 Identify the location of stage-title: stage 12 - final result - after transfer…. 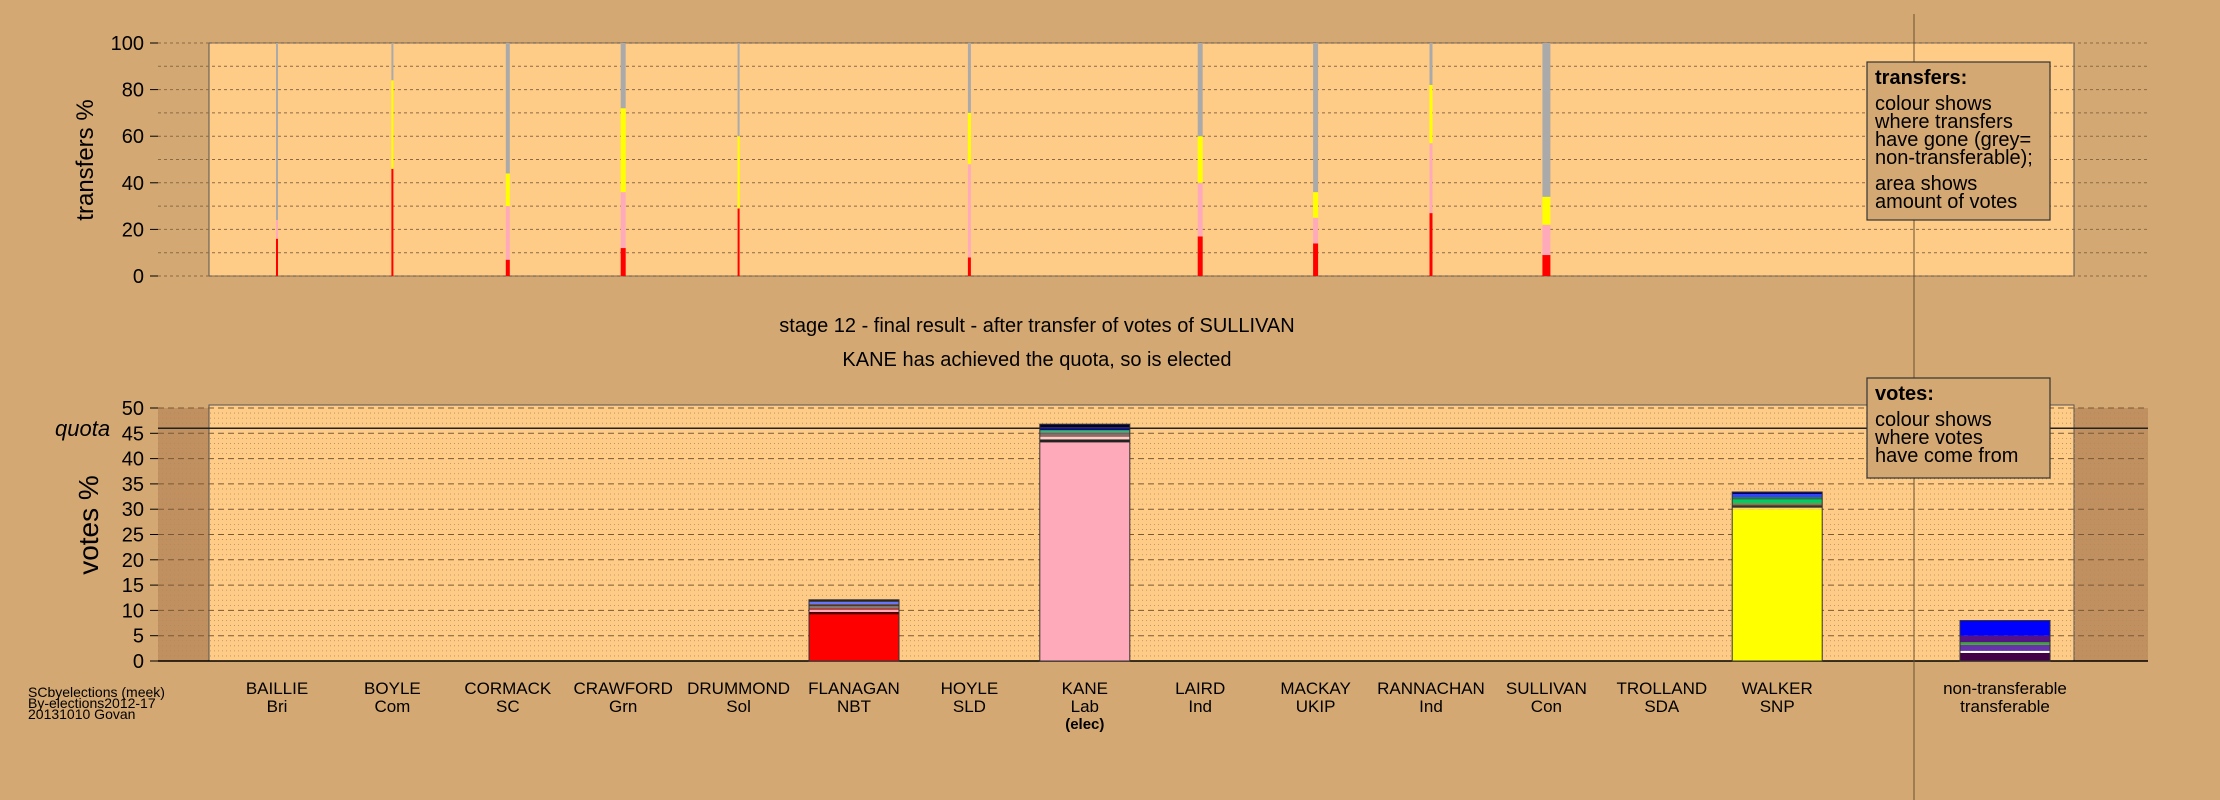
(1036, 326).